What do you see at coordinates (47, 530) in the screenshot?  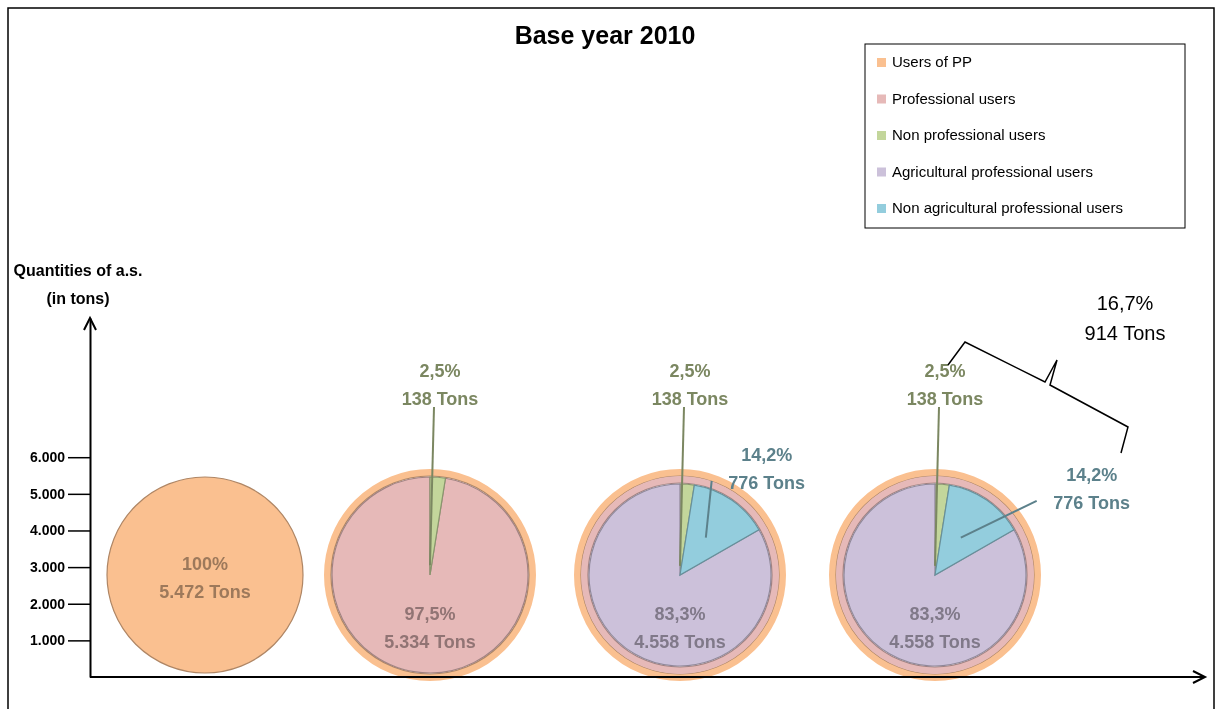 I see `y-tick-label: 4.000` at bounding box center [47, 530].